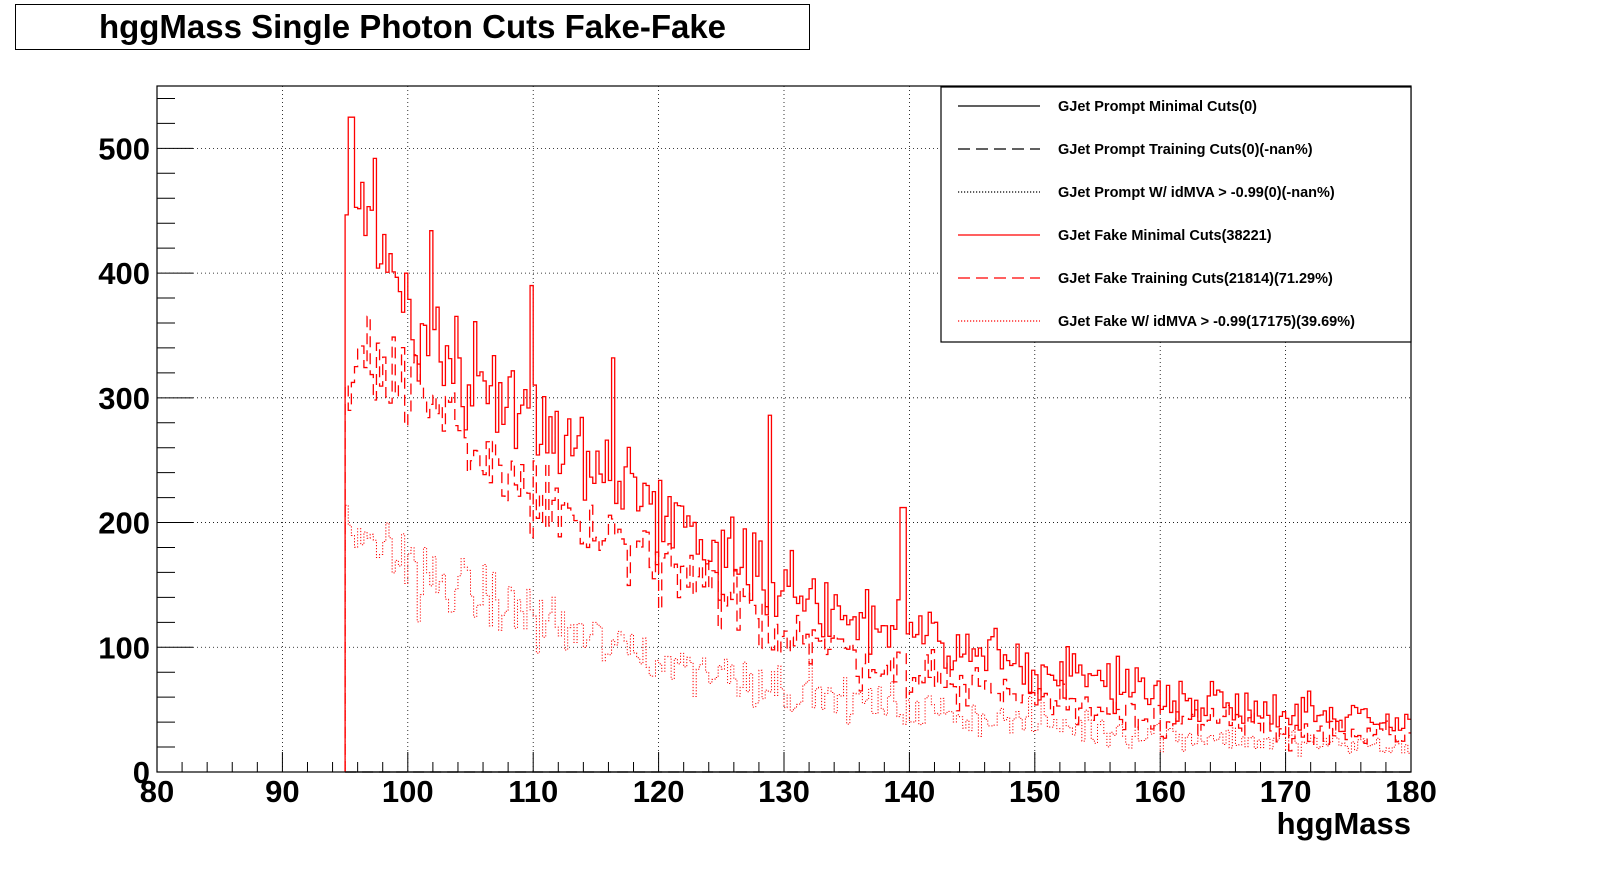 The height and width of the screenshot is (874, 1598). I want to click on y-tick-label: 300, so click(124, 398).